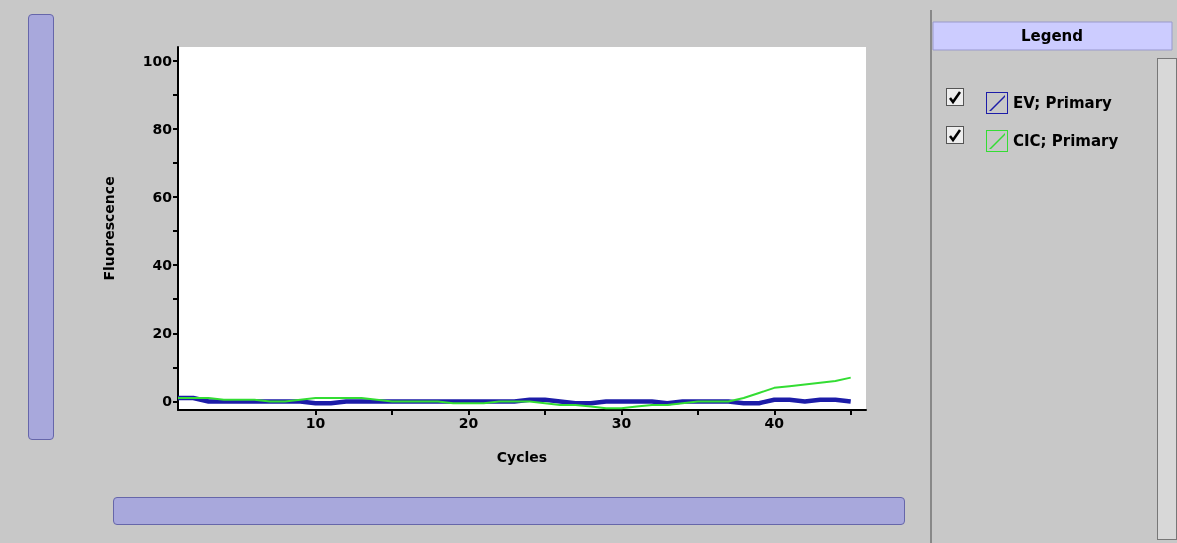 This screenshot has height=543, width=1177. I want to click on x-tick-label: 10, so click(315, 423).